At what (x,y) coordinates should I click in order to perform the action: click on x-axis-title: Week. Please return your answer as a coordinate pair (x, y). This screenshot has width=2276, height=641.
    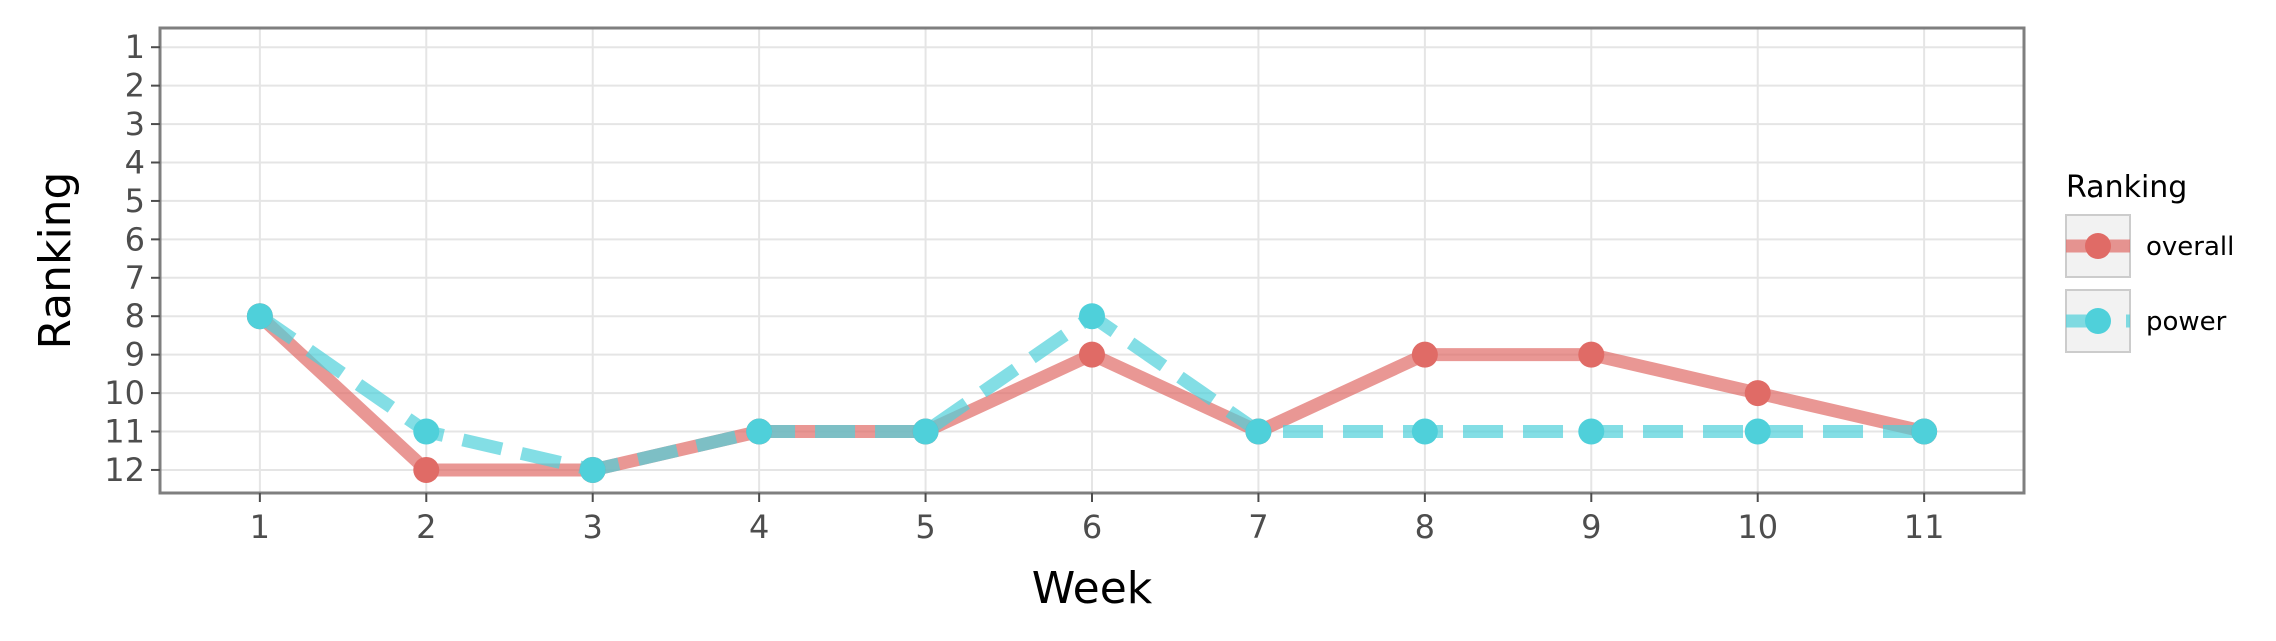
    Looking at the image, I should click on (1092, 588).